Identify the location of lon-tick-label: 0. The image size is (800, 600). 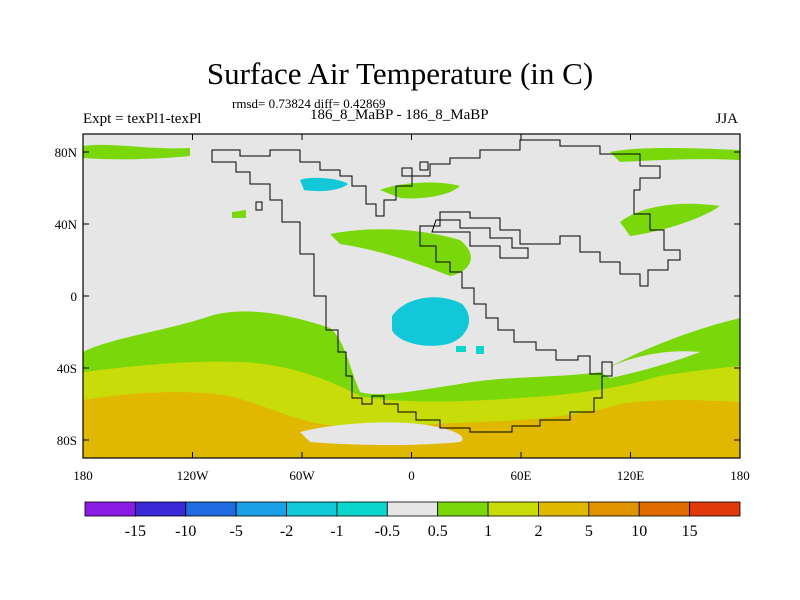
(411, 475).